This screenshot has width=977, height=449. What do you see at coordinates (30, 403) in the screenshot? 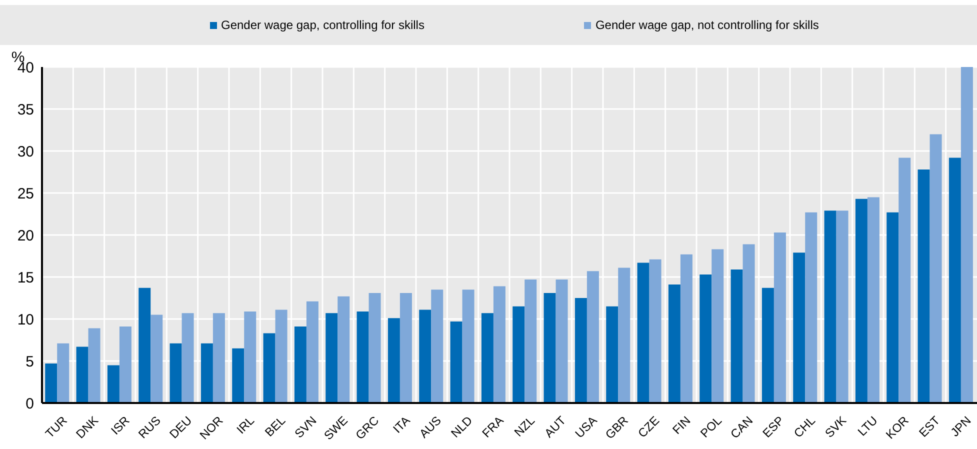
I see `y-tick-label: 0` at bounding box center [30, 403].